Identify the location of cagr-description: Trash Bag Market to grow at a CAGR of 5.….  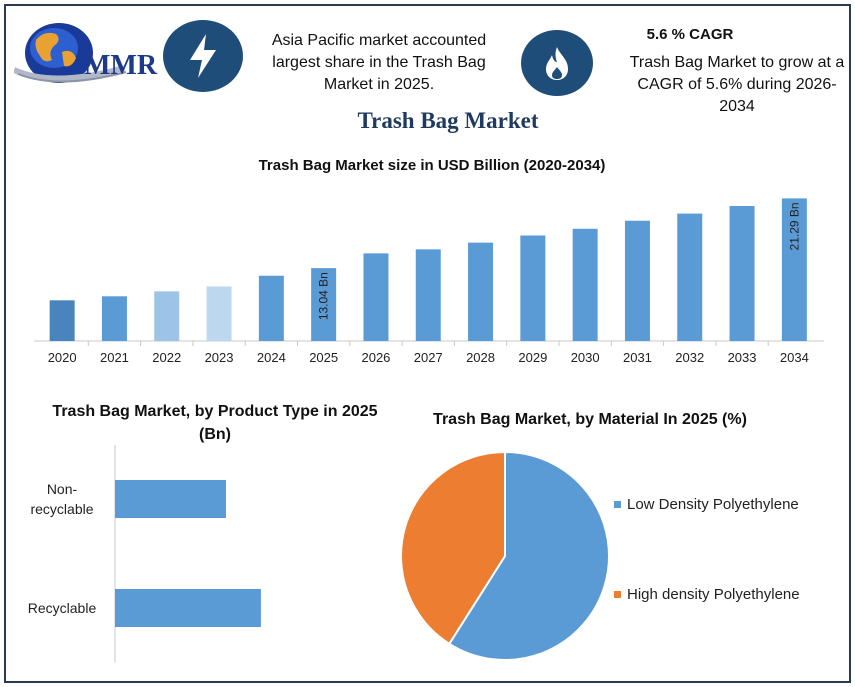
(737, 84).